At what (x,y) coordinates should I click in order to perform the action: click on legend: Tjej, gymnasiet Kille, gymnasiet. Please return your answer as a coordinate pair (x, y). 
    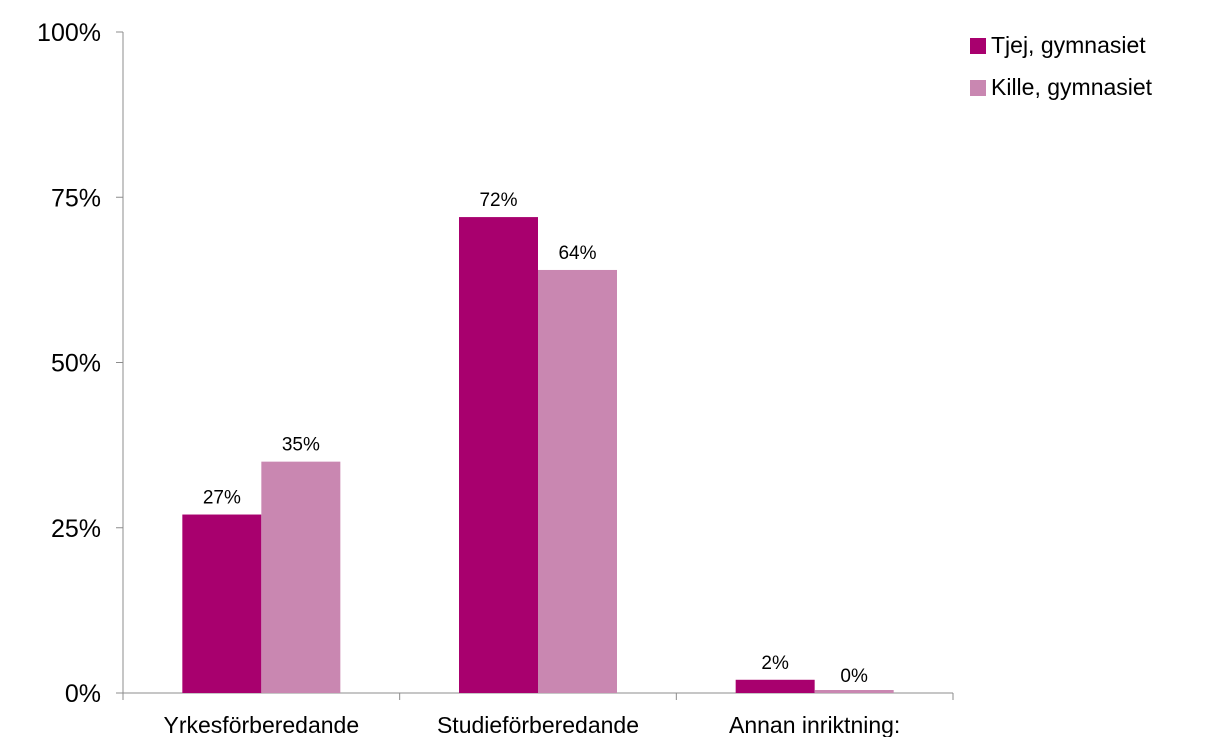
    Looking at the image, I should click on (1061, 66).